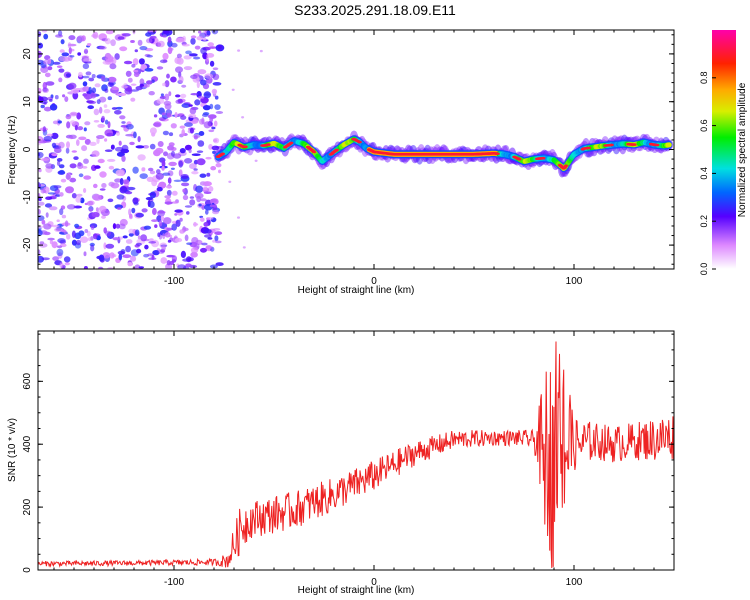 Image resolution: width=750 pixels, height=600 pixels. What do you see at coordinates (27, 570) in the screenshot?
I see `y-tick-label: 0` at bounding box center [27, 570].